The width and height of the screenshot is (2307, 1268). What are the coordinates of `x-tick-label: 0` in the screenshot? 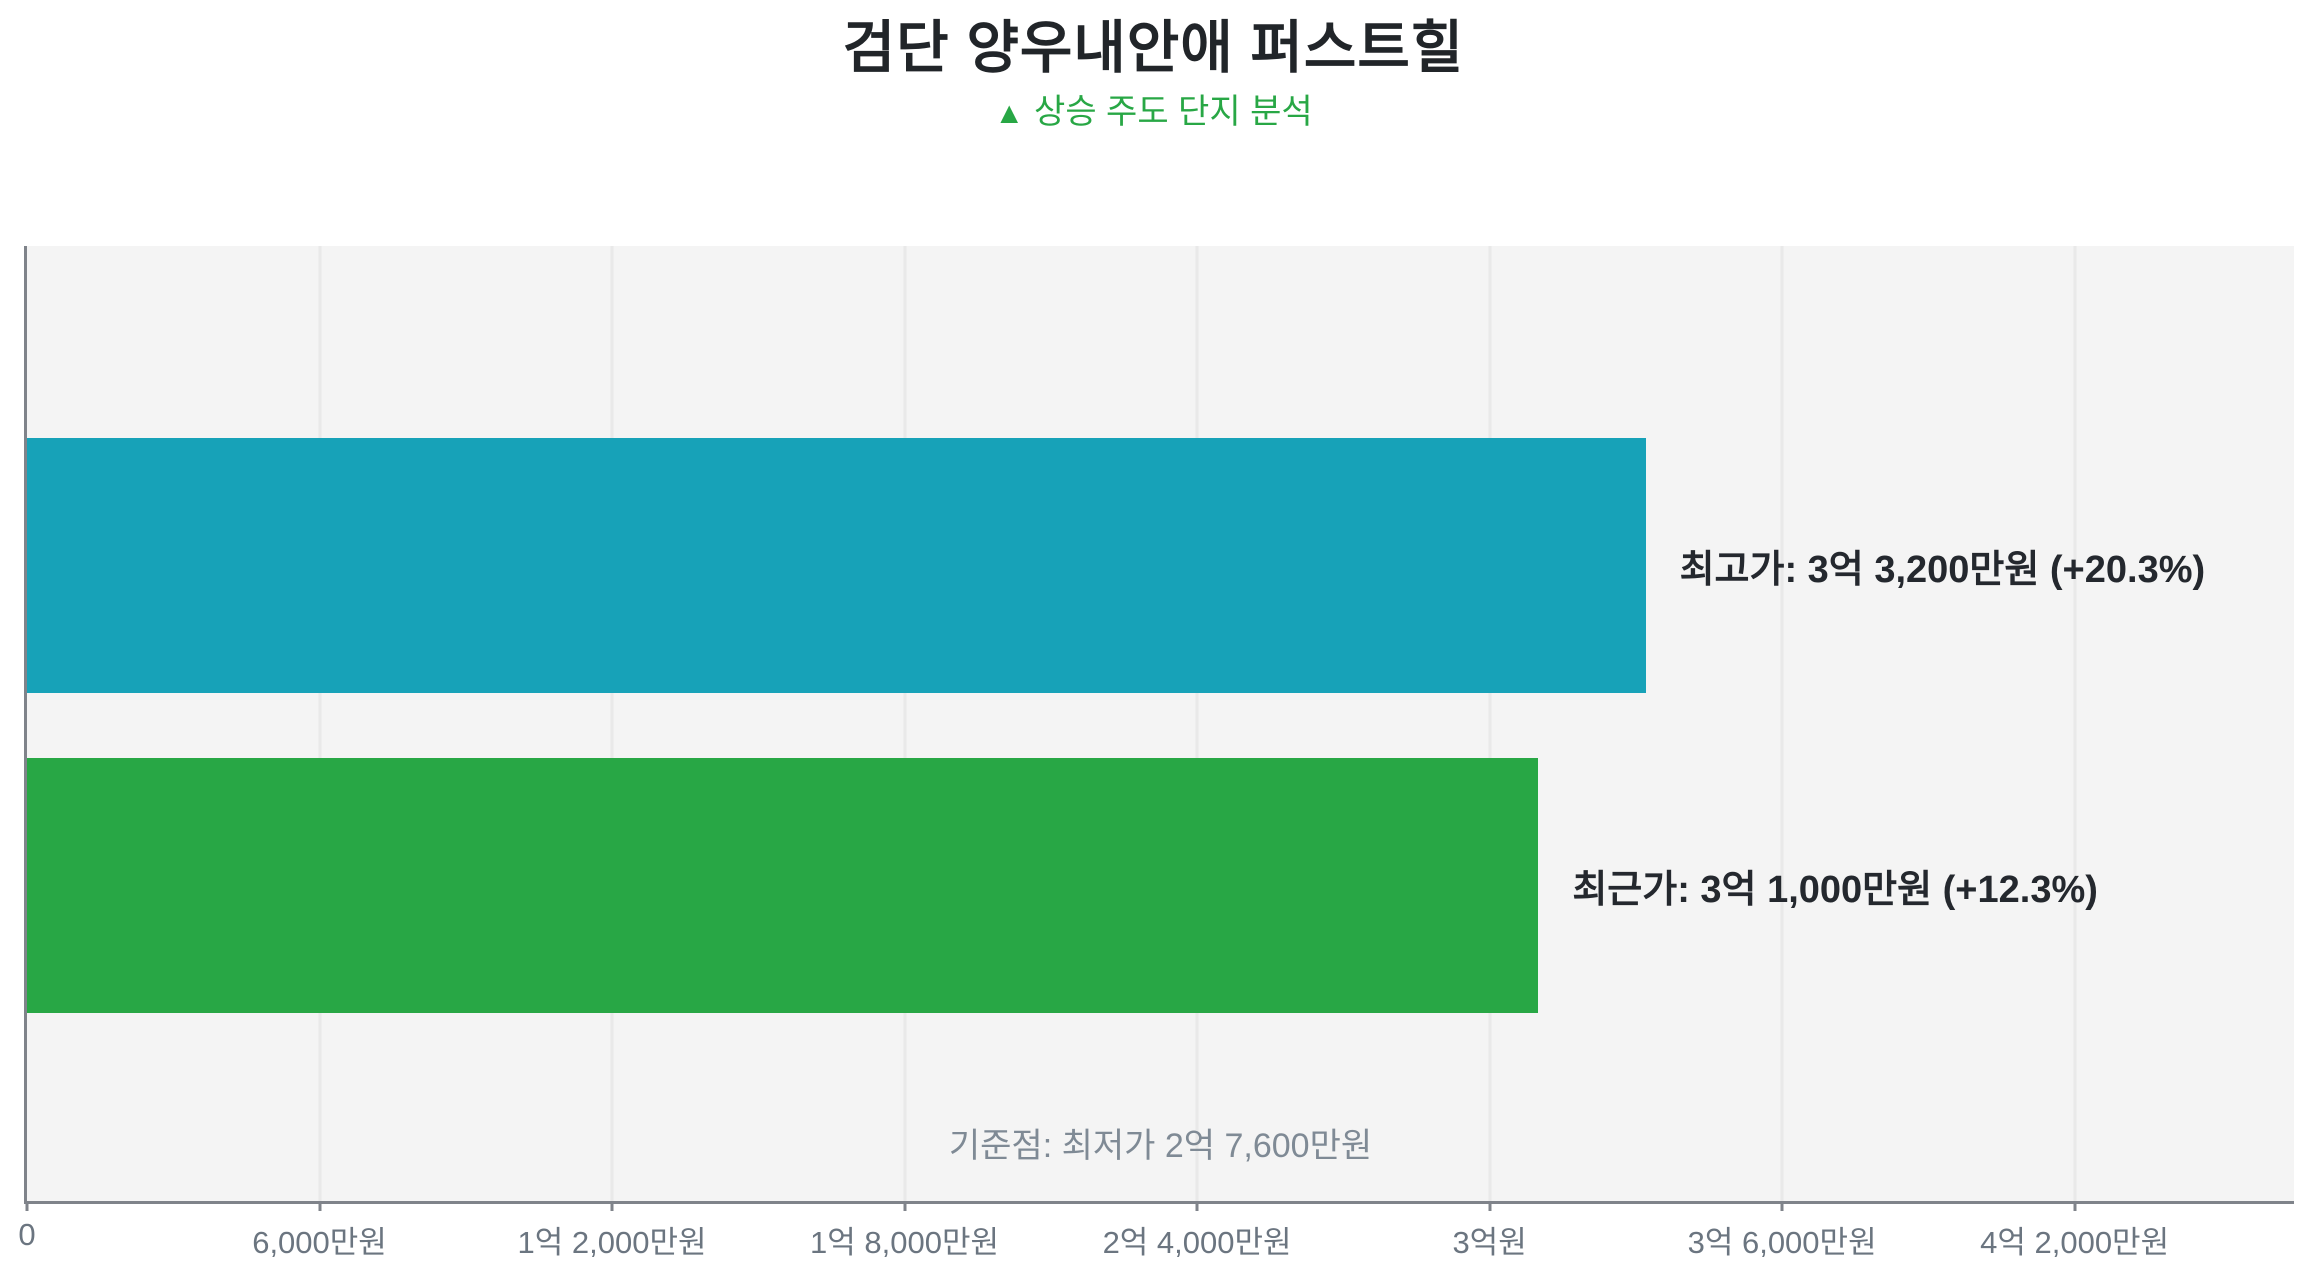 It's located at (27, 1234).